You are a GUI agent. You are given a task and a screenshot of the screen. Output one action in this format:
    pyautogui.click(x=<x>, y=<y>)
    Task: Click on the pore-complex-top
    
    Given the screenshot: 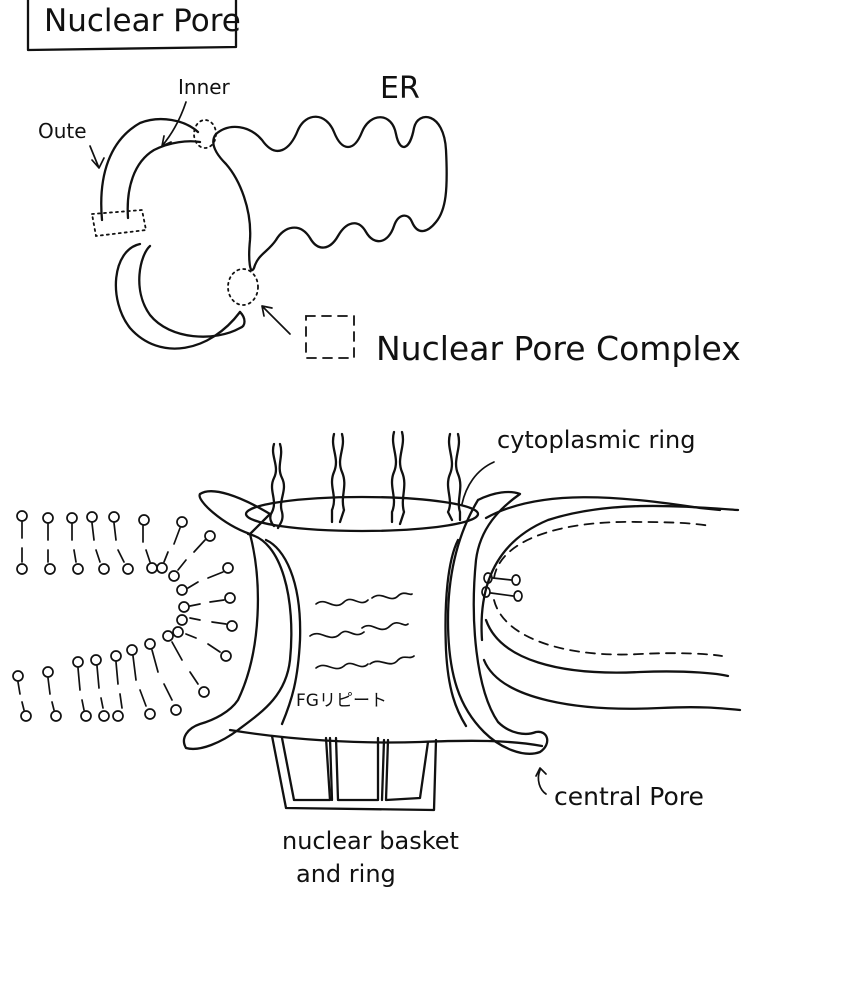 What is the action you would take?
    pyautogui.click(x=205, y=134)
    